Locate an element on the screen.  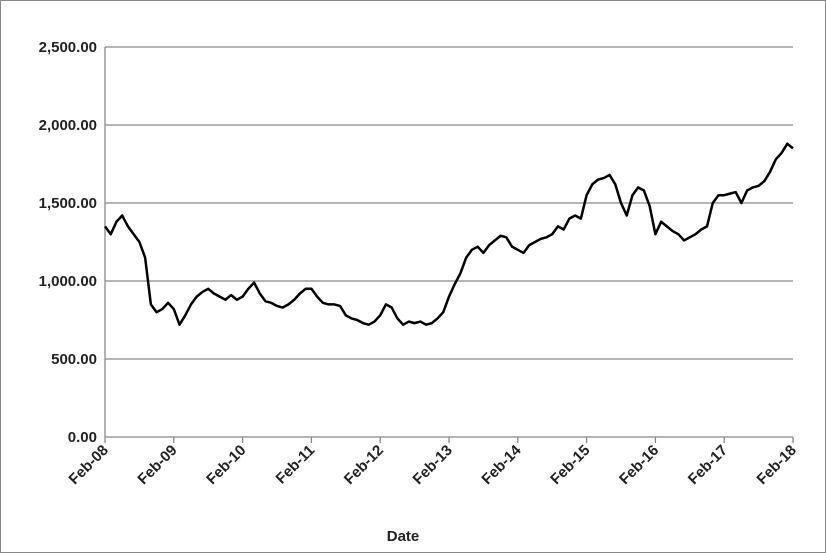
y-tick-label: 2,000.00 is located at coordinates (68, 125).